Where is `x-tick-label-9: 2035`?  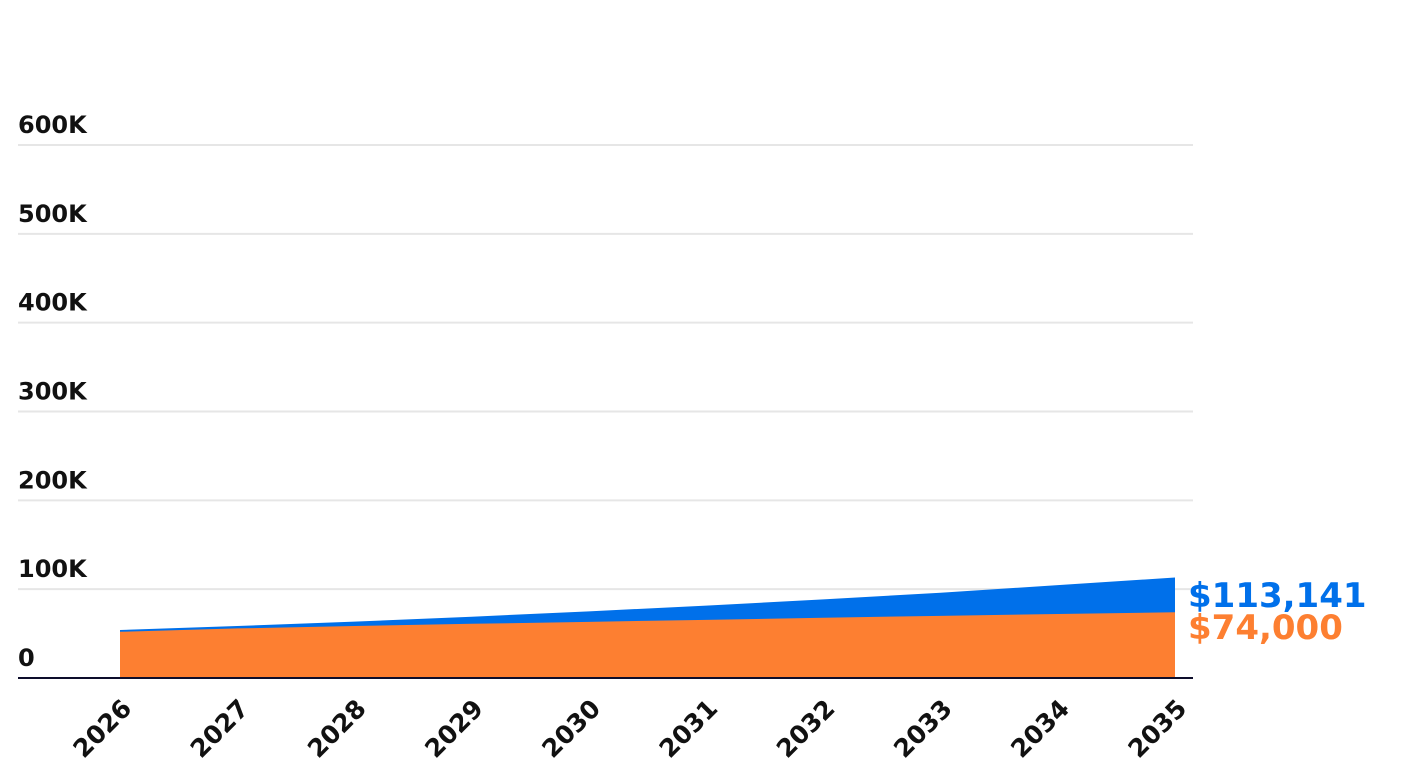 x-tick-label-9: 2035 is located at coordinates (1158, 729).